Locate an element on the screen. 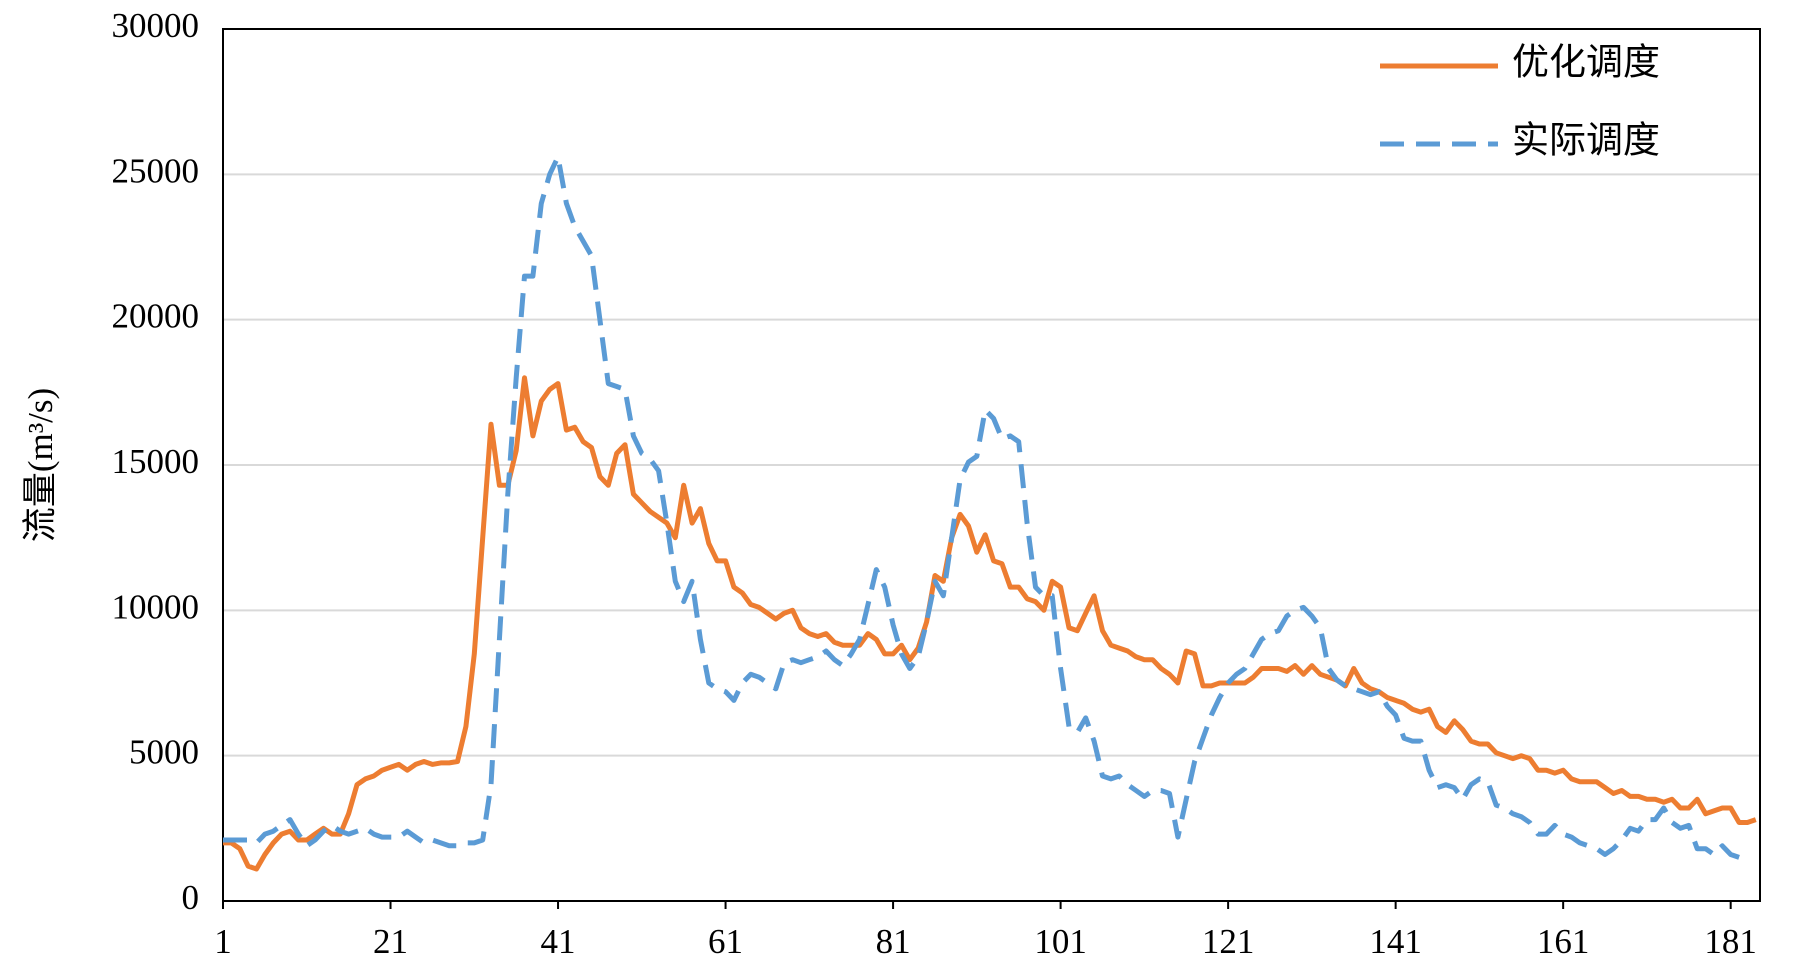 Image resolution: width=1820 pixels, height=975 pixels. x-tick-label: 21 is located at coordinates (390, 941).